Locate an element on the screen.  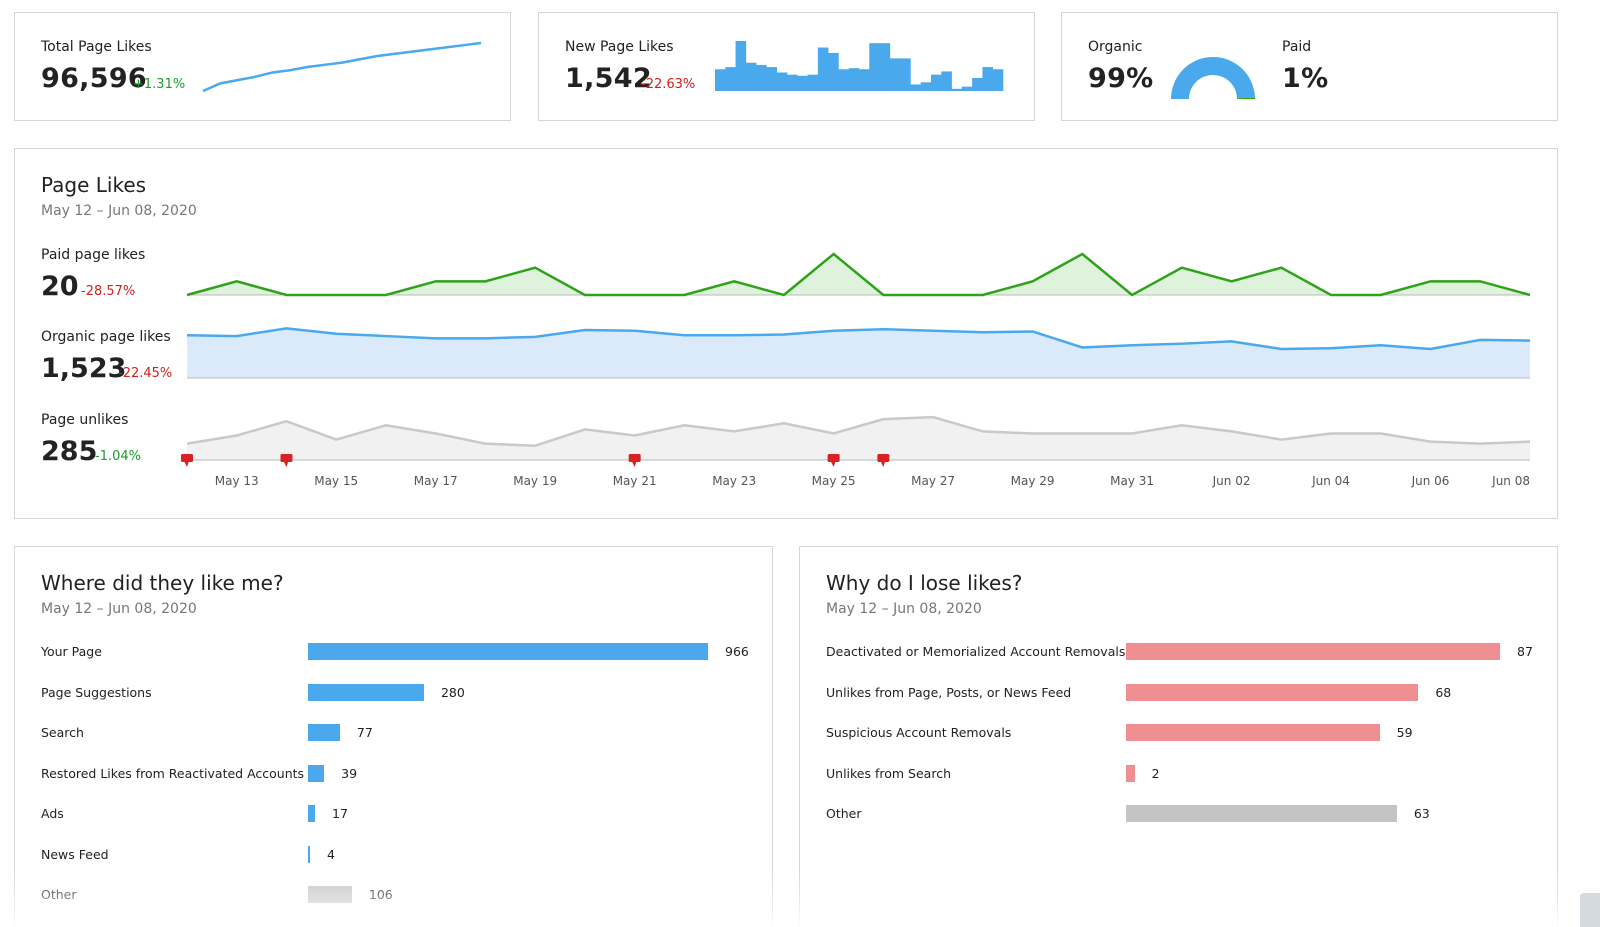
where-like-date-range: May 12 – Jun 08, 2020 is located at coordinates (119, 609).